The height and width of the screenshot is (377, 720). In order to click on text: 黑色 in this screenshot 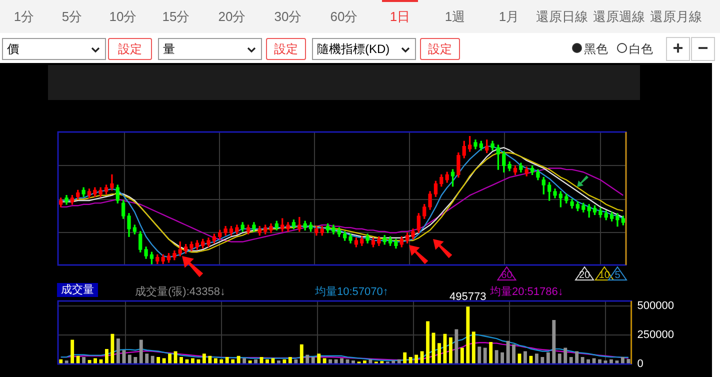, I will do `click(596, 49)`.